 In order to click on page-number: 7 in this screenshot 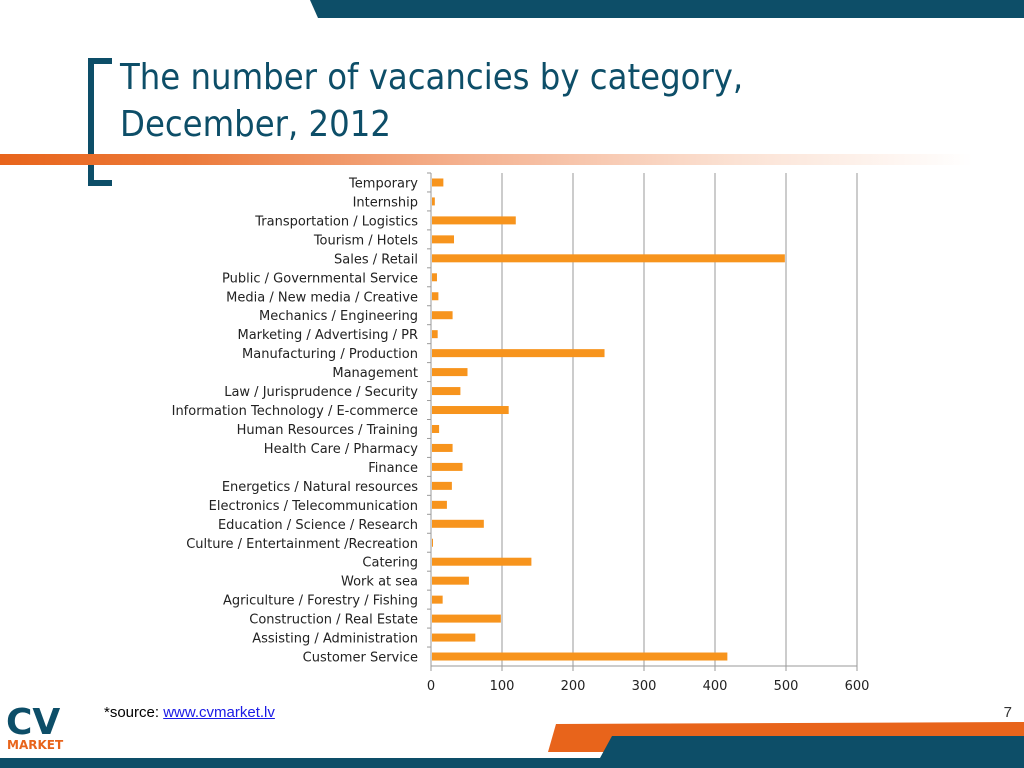, I will do `click(1007, 712)`.